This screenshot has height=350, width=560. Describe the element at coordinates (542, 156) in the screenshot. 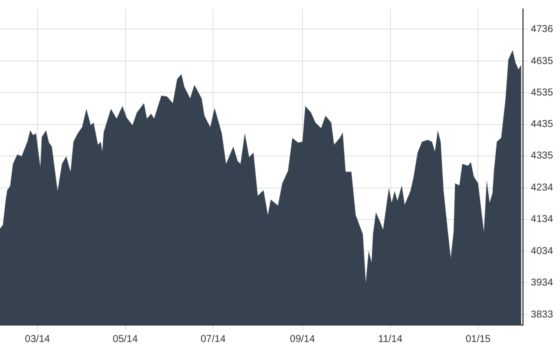

I see `y-tick-label: 4335` at that location.